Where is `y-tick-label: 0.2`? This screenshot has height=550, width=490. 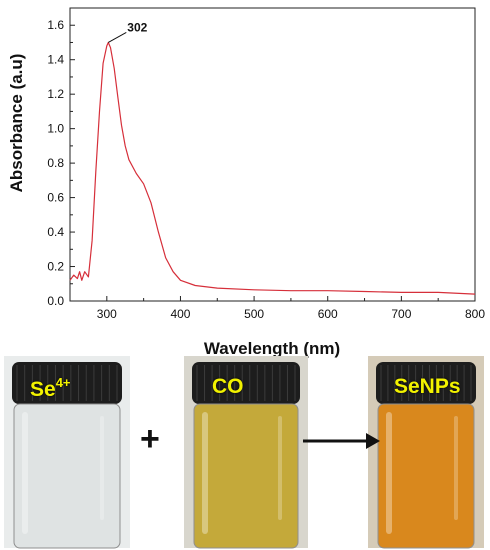 y-tick-label: 0.2 is located at coordinates (55, 267).